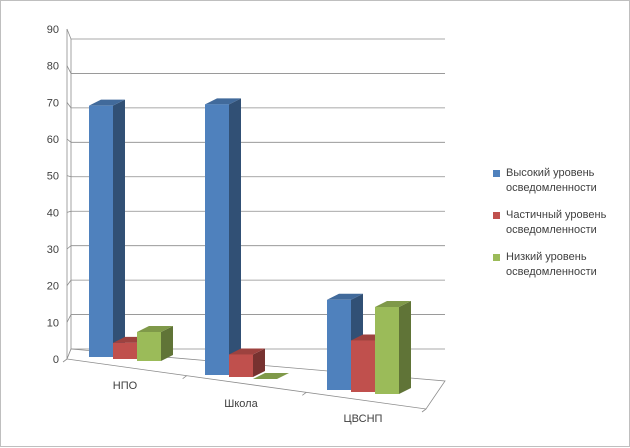 The image size is (630, 448). What do you see at coordinates (125, 386) in the screenshot?
I see `x-category-label: НПО` at bounding box center [125, 386].